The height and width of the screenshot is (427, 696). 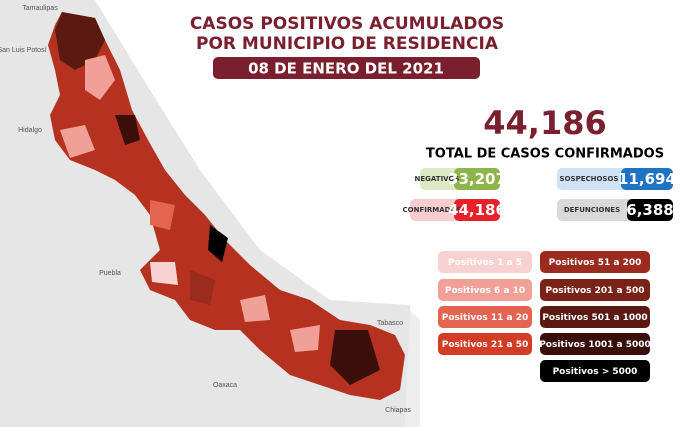 I want to click on legend-label: Positivos 6 a 10, so click(x=485, y=291).